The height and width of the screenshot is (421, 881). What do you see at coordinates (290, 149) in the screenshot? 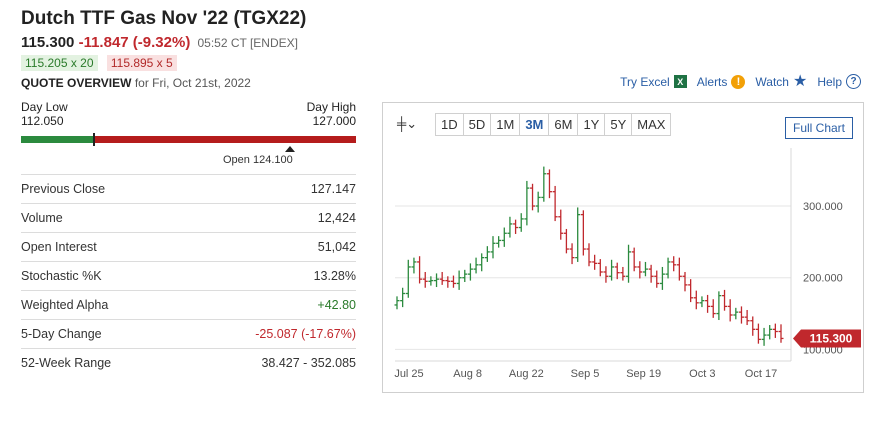
I see `open-price-marker` at bounding box center [290, 149].